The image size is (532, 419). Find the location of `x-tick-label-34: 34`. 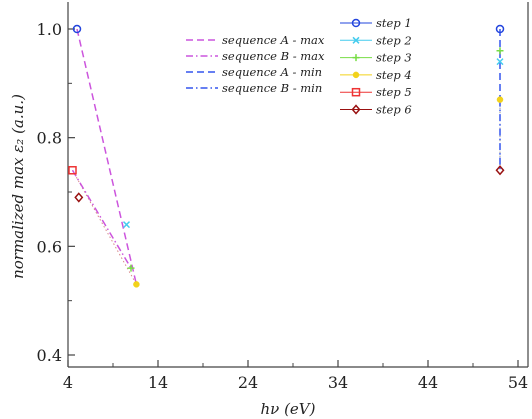

x-tick-label-34: 34 is located at coordinates (338, 382).